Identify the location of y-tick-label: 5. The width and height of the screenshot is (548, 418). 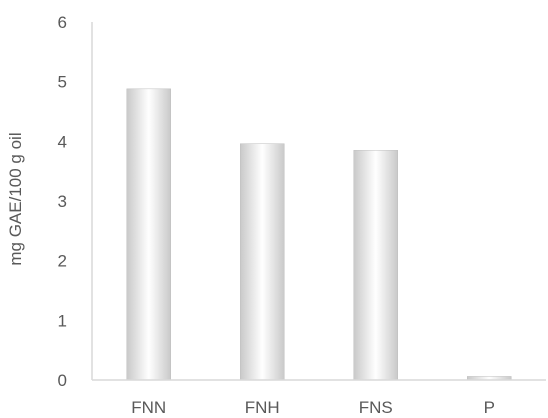
(62, 82).